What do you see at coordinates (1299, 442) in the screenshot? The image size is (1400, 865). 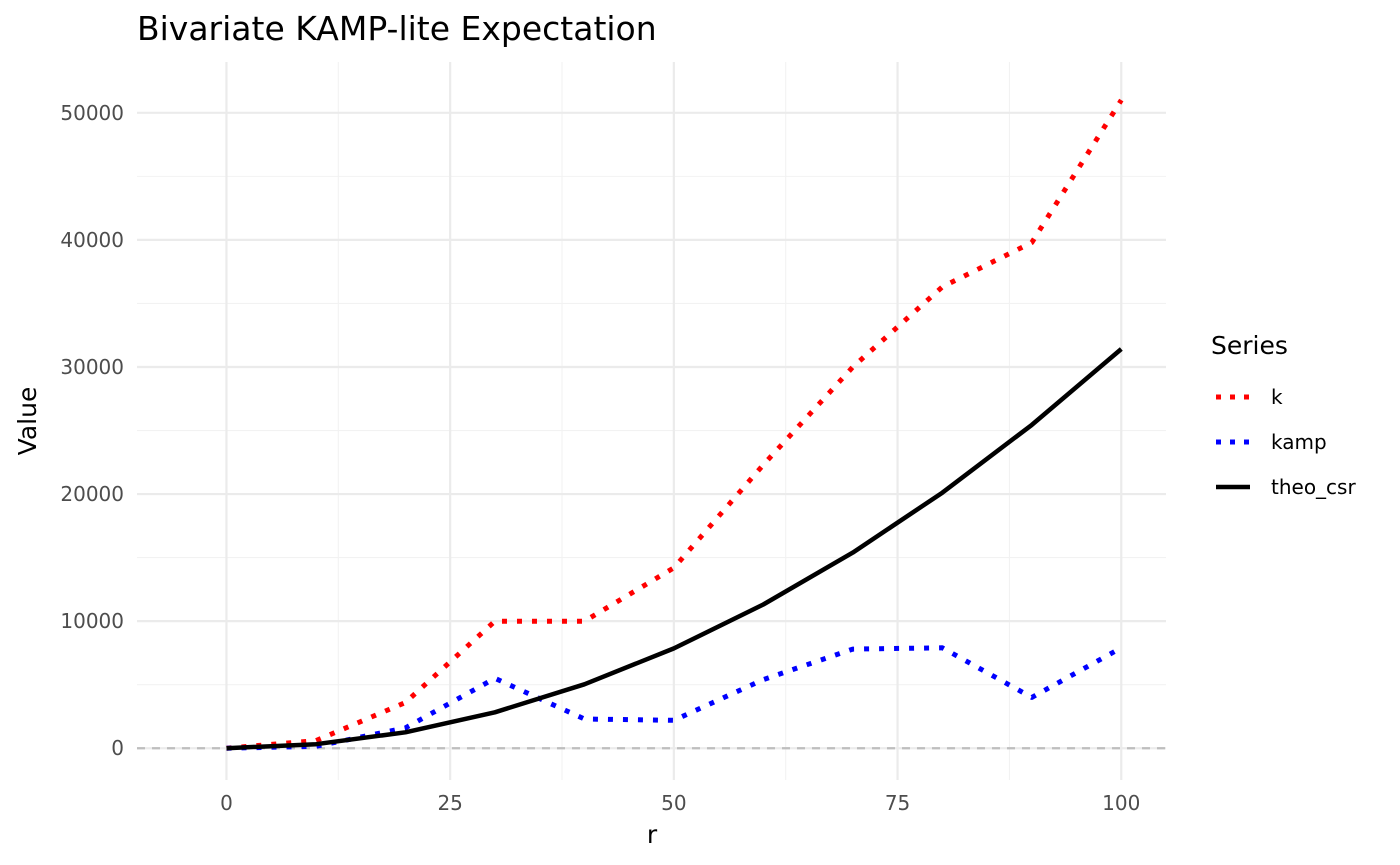 I see `legend-label-kamp: kamp` at bounding box center [1299, 442].